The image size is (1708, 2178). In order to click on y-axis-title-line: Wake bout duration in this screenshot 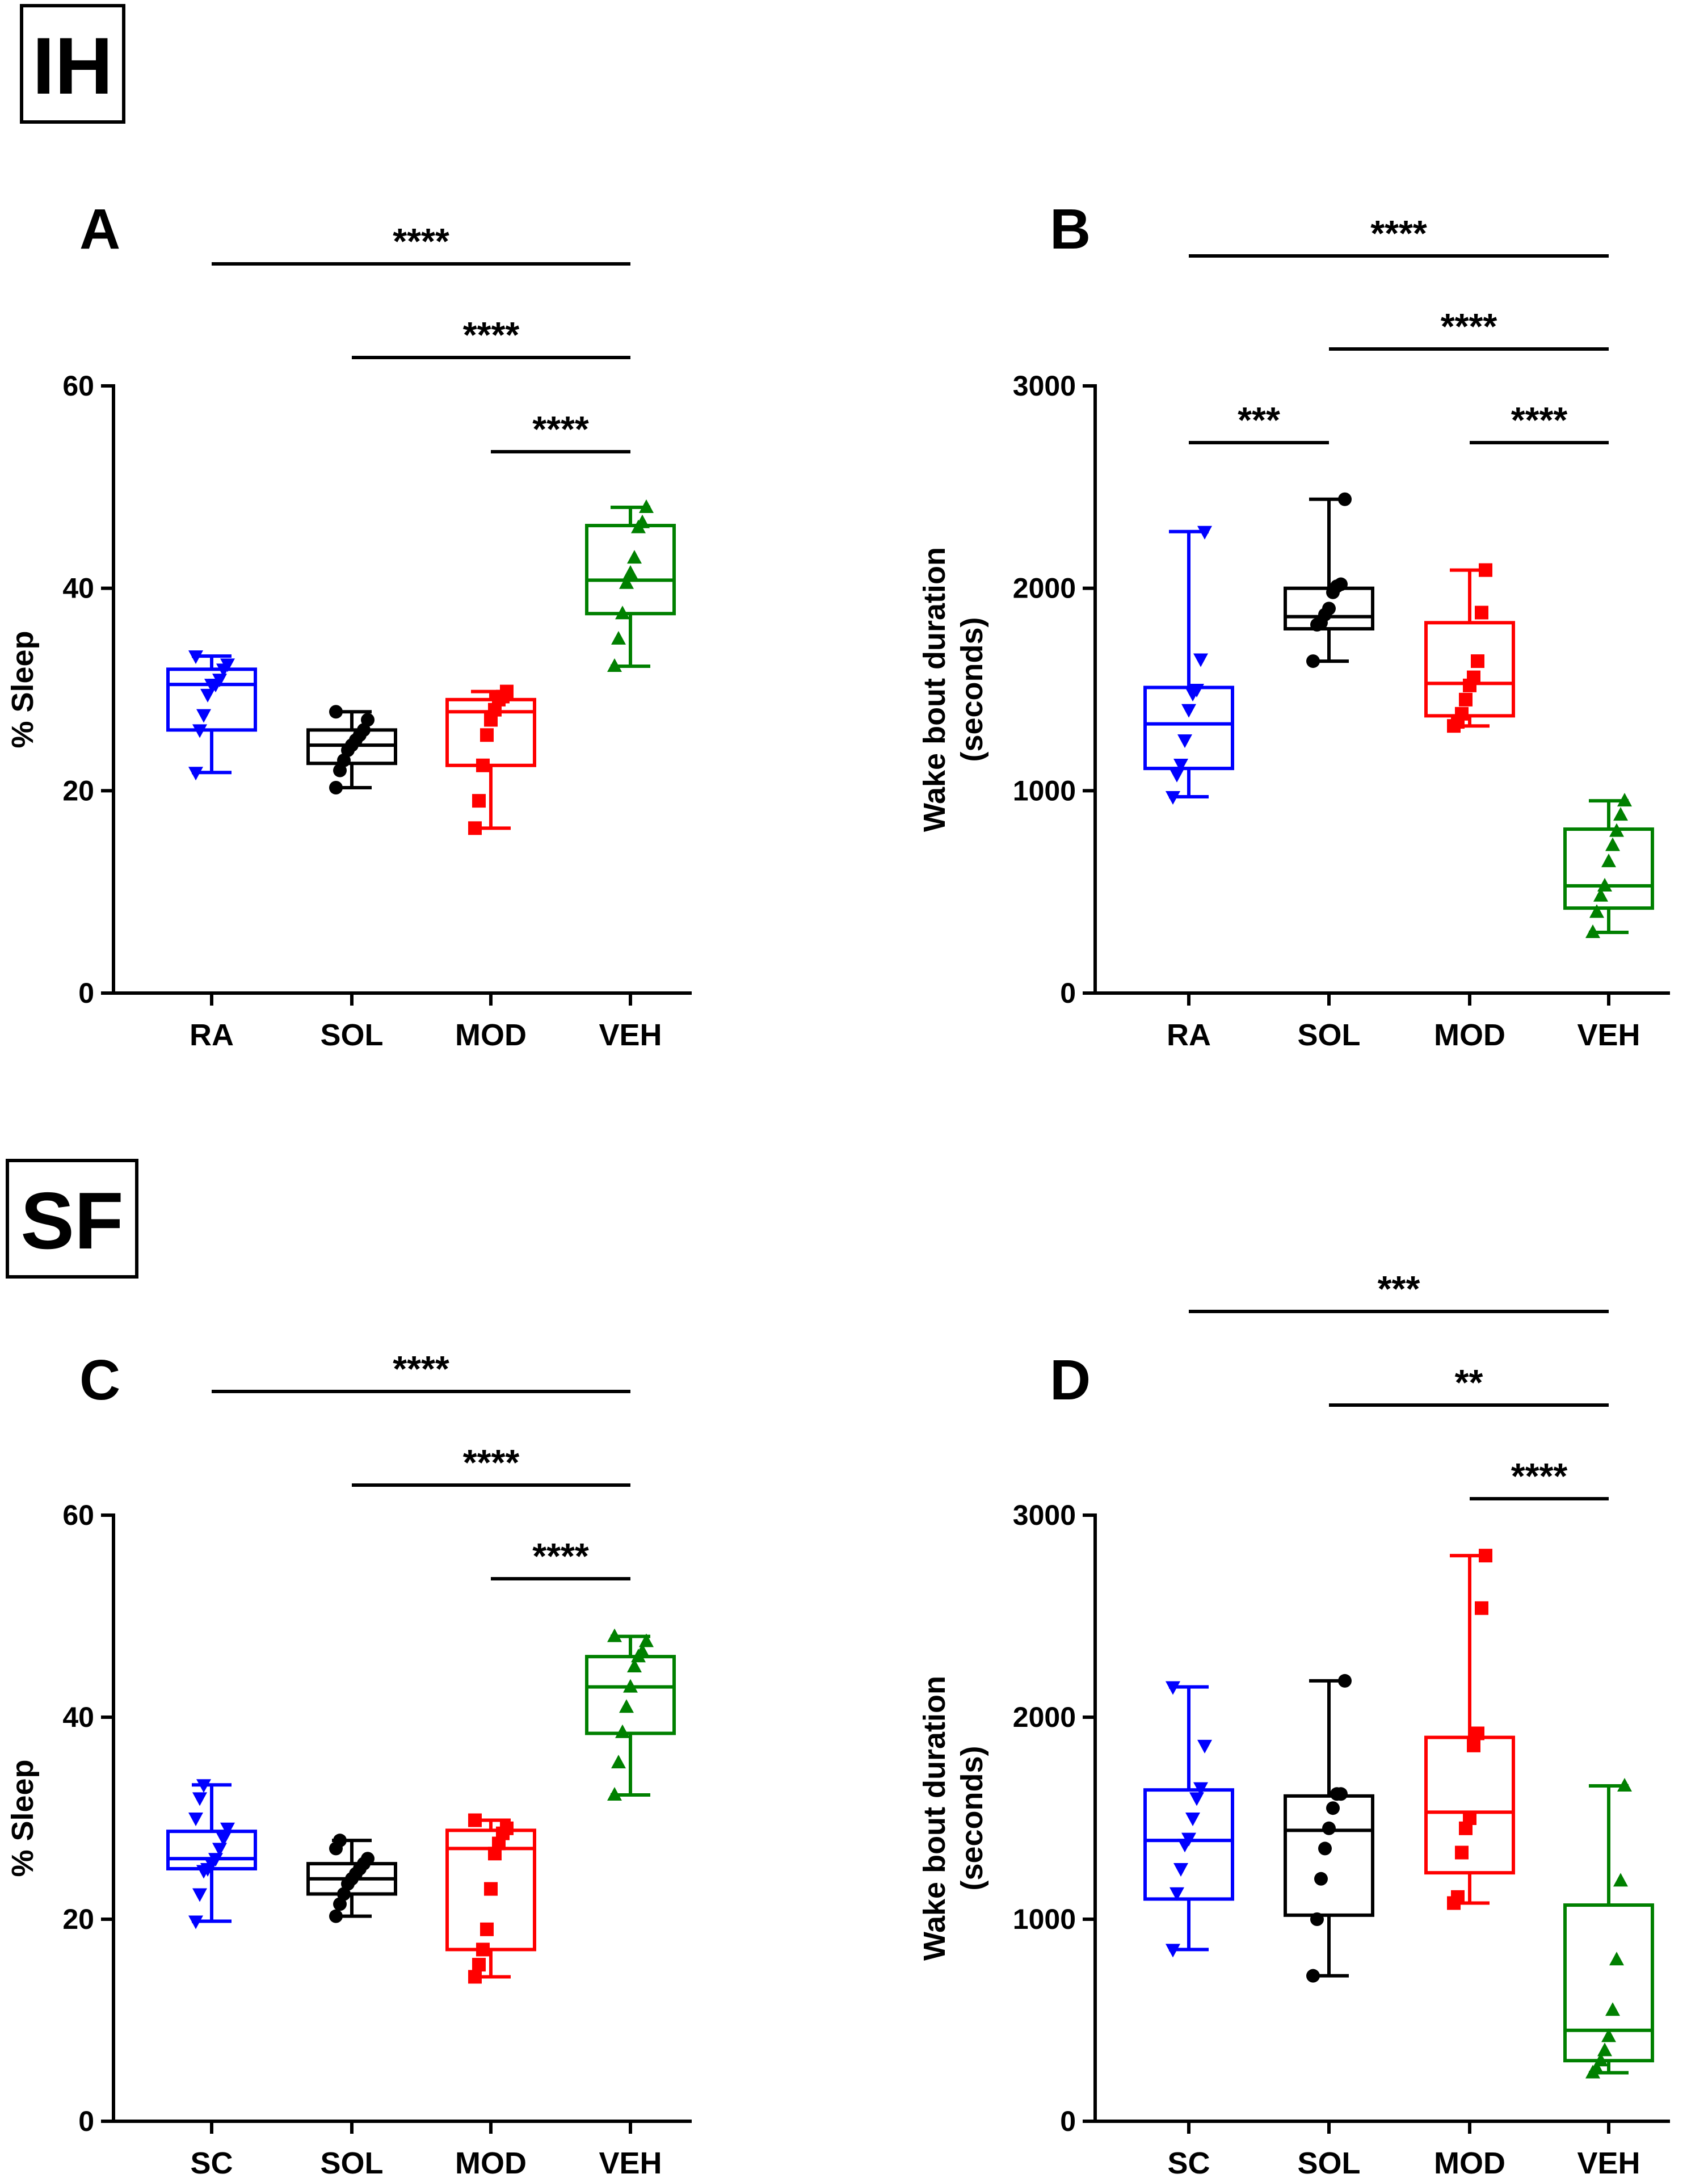, I will do `click(935, 1818)`.